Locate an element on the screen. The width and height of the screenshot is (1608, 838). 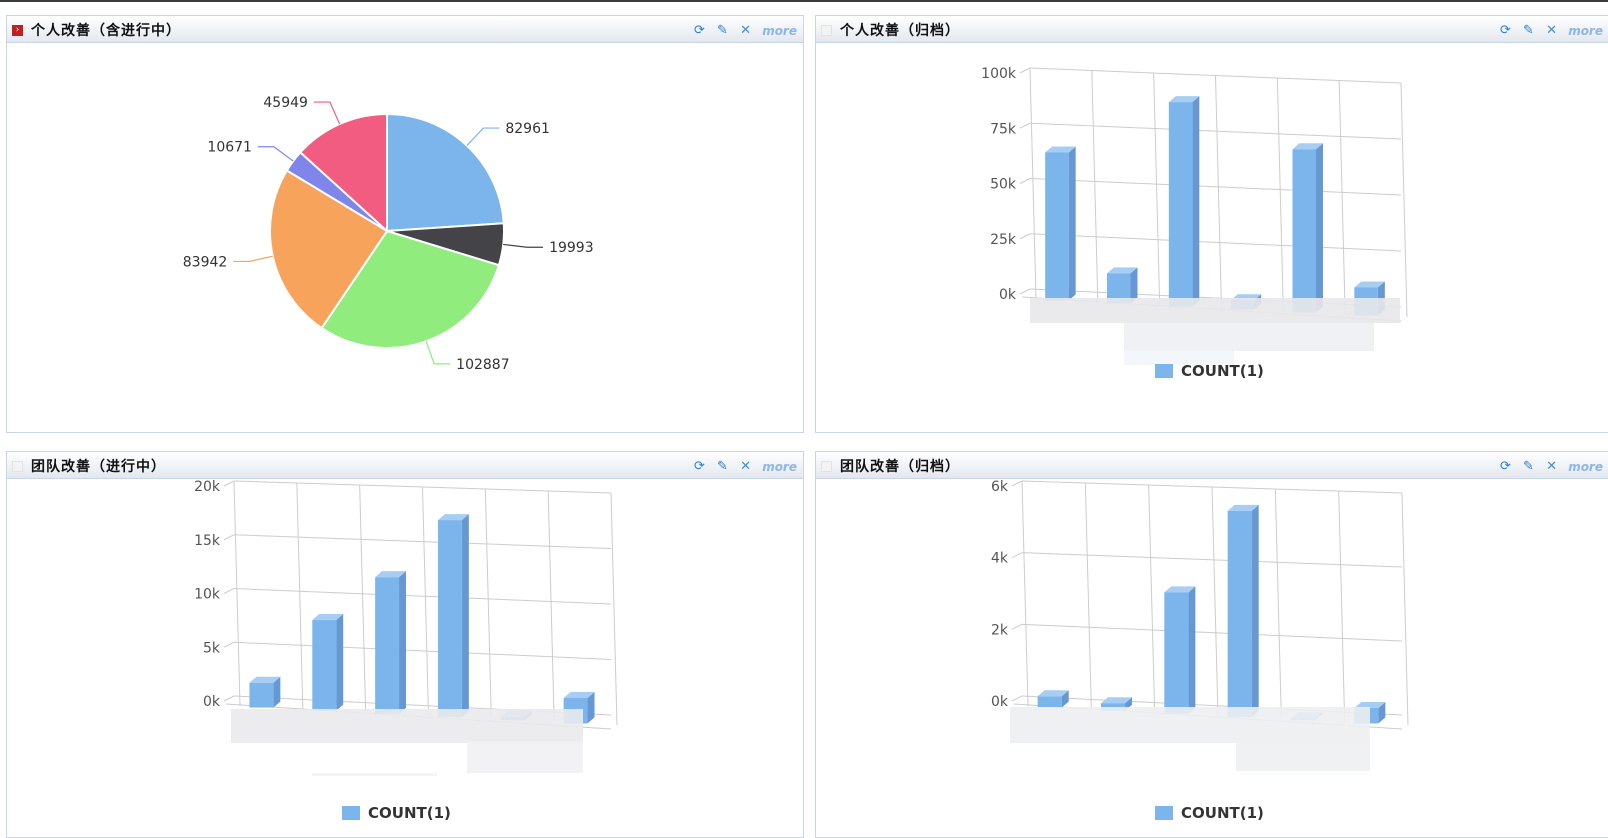
panel-header: 团队改善（进行中） ⟳ ✎ ✕ more is located at coordinates (405, 465).